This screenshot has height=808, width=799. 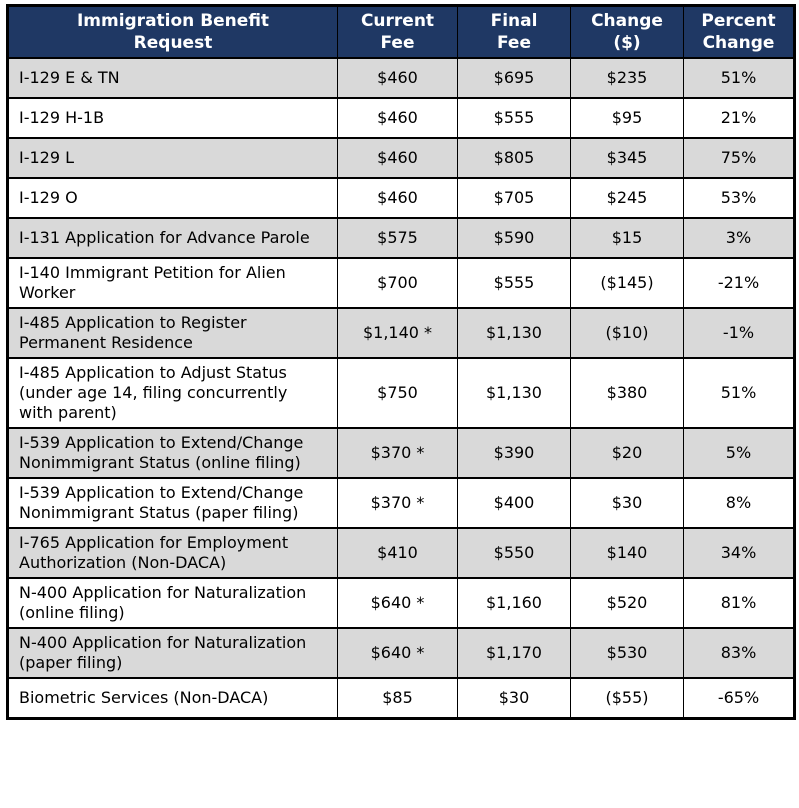 What do you see at coordinates (739, 503) in the screenshot?
I see `cell-percent-change: 8%` at bounding box center [739, 503].